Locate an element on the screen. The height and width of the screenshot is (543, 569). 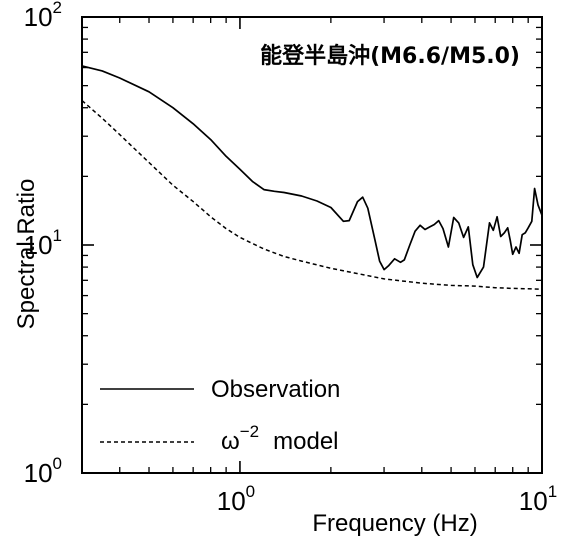
x-axis-title: Frequency (Hz) is located at coordinates (394, 523).